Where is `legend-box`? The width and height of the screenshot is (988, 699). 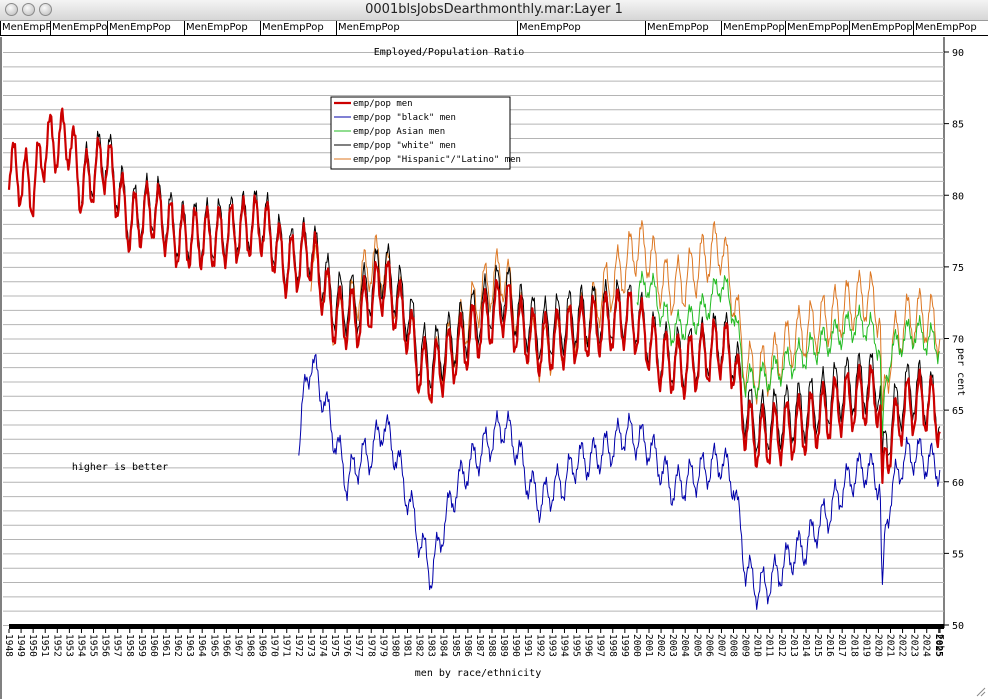
legend-box is located at coordinates (420, 133).